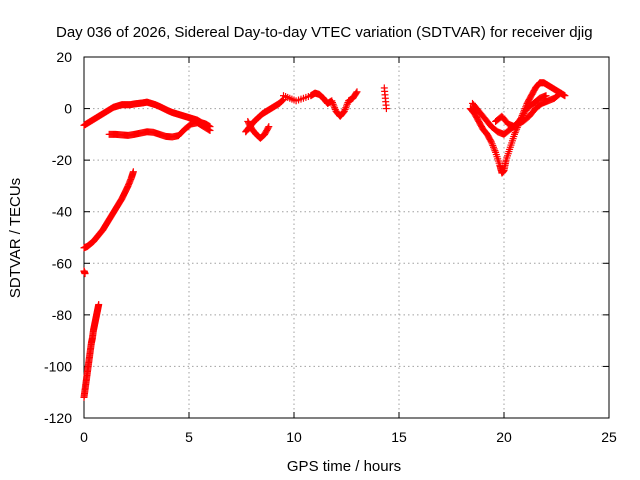 This screenshot has height=480, width=640. I want to click on y-tick-label: -40, so click(62, 212).